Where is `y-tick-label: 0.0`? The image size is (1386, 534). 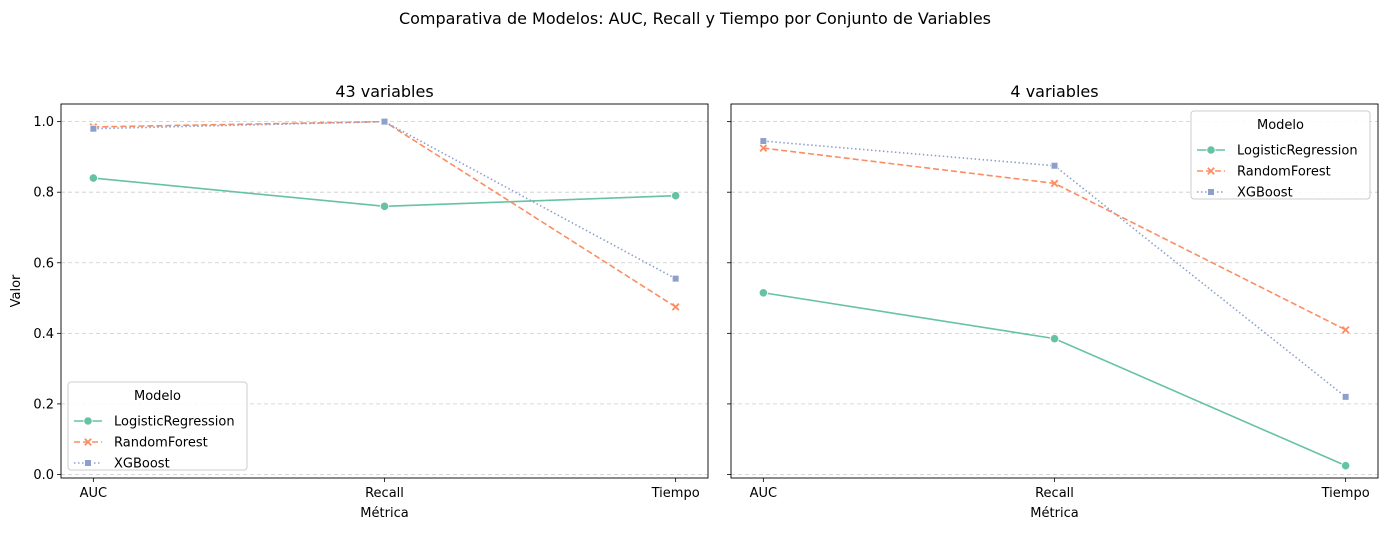 y-tick-label: 0.0 is located at coordinates (43, 475).